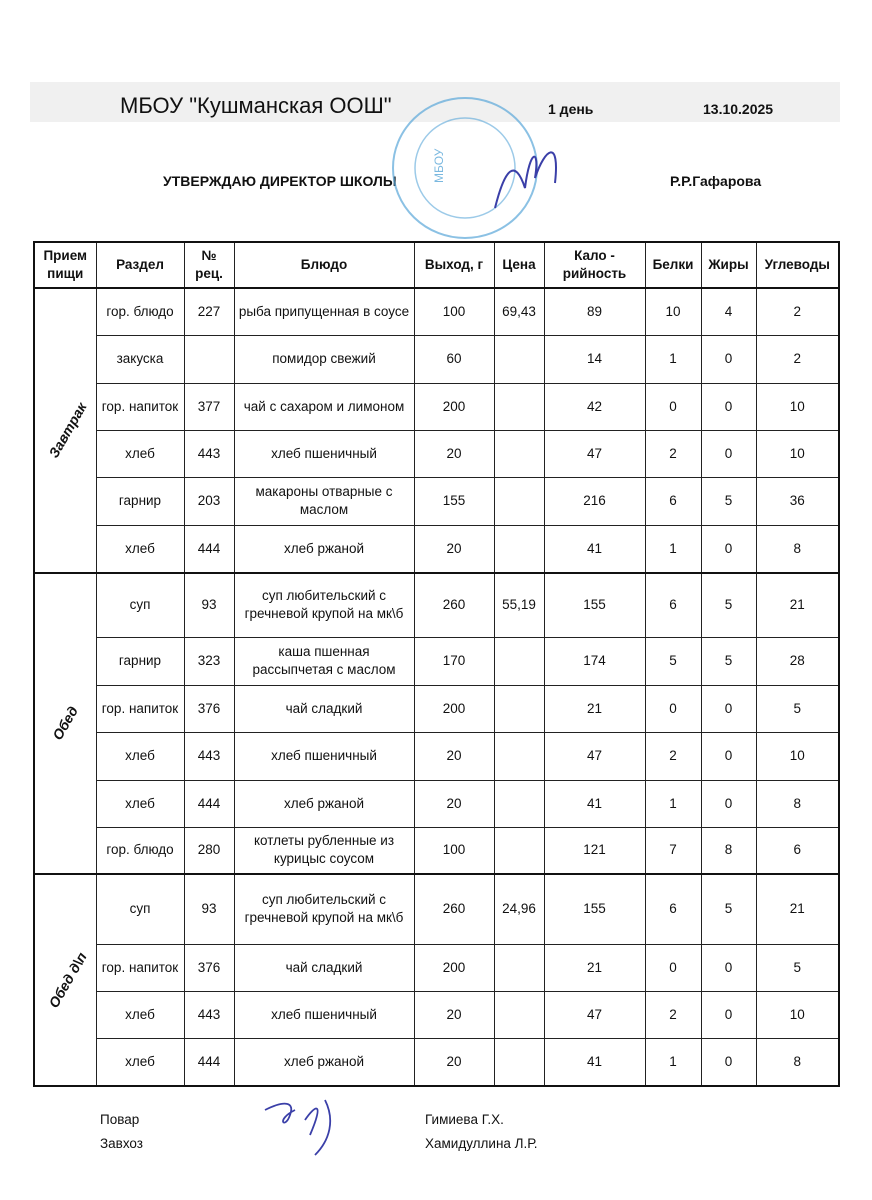 This screenshot has width=872, height=1200. Describe the element at coordinates (594, 406) in the screenshot. I see `table-cell: 42` at that location.